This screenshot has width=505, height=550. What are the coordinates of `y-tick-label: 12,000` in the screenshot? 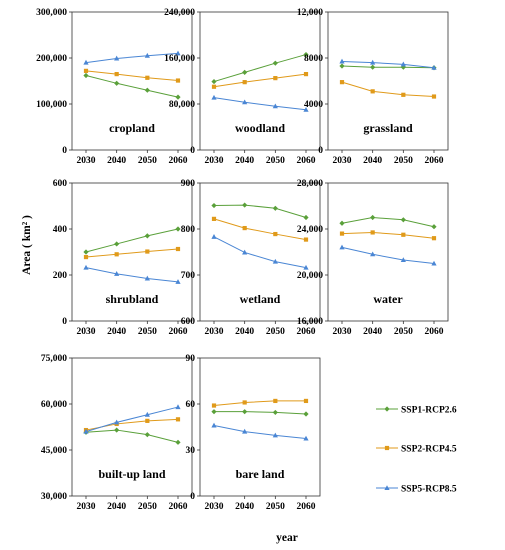 It's located at (310, 13).